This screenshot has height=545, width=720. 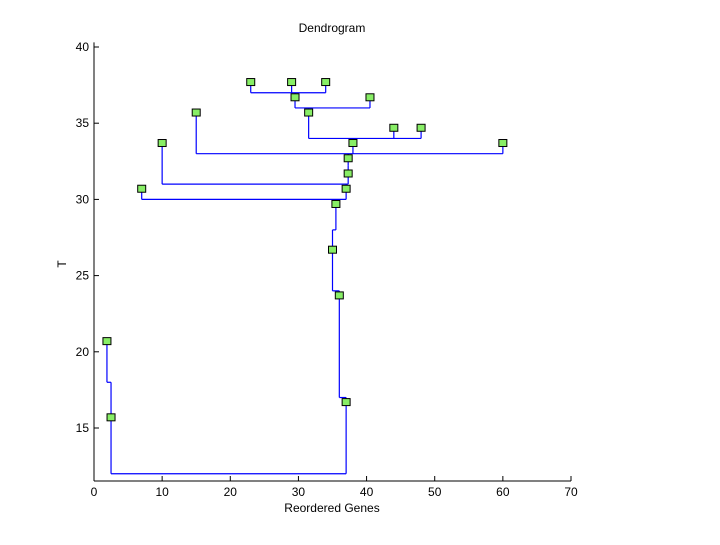 What do you see at coordinates (435, 492) in the screenshot?
I see `x-tick-label: 50` at bounding box center [435, 492].